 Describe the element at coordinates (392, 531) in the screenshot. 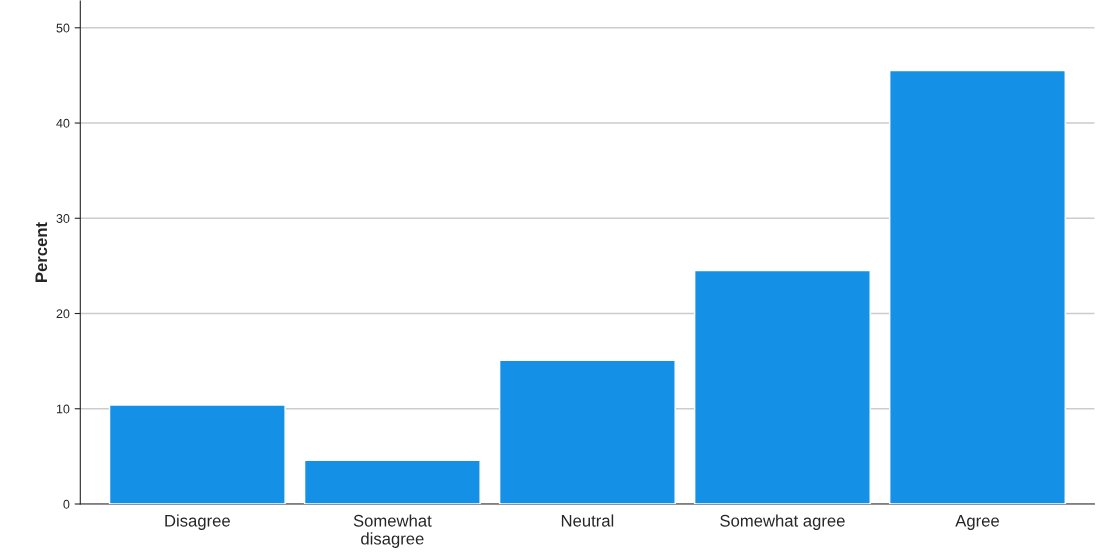

I see `x-tick-label: Somewhat disagree` at that location.